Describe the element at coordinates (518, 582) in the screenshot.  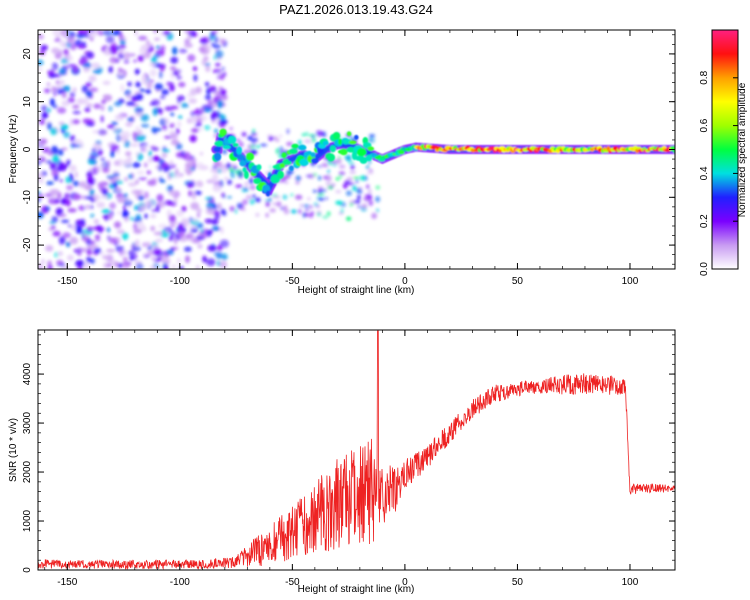
I see `snr-x-tick-label: 50` at that location.